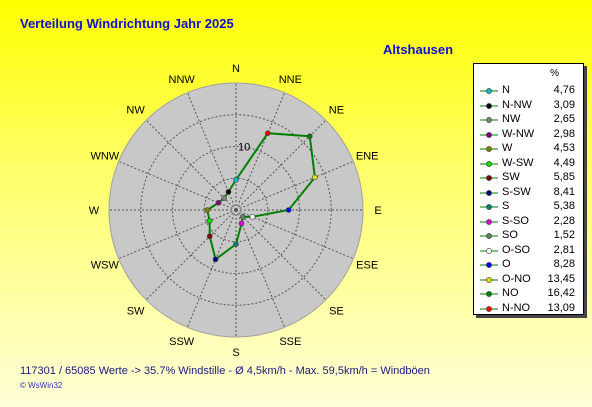  Describe the element at coordinates (177, 234) in the screenshot. I see `spoke-WSW` at that location.